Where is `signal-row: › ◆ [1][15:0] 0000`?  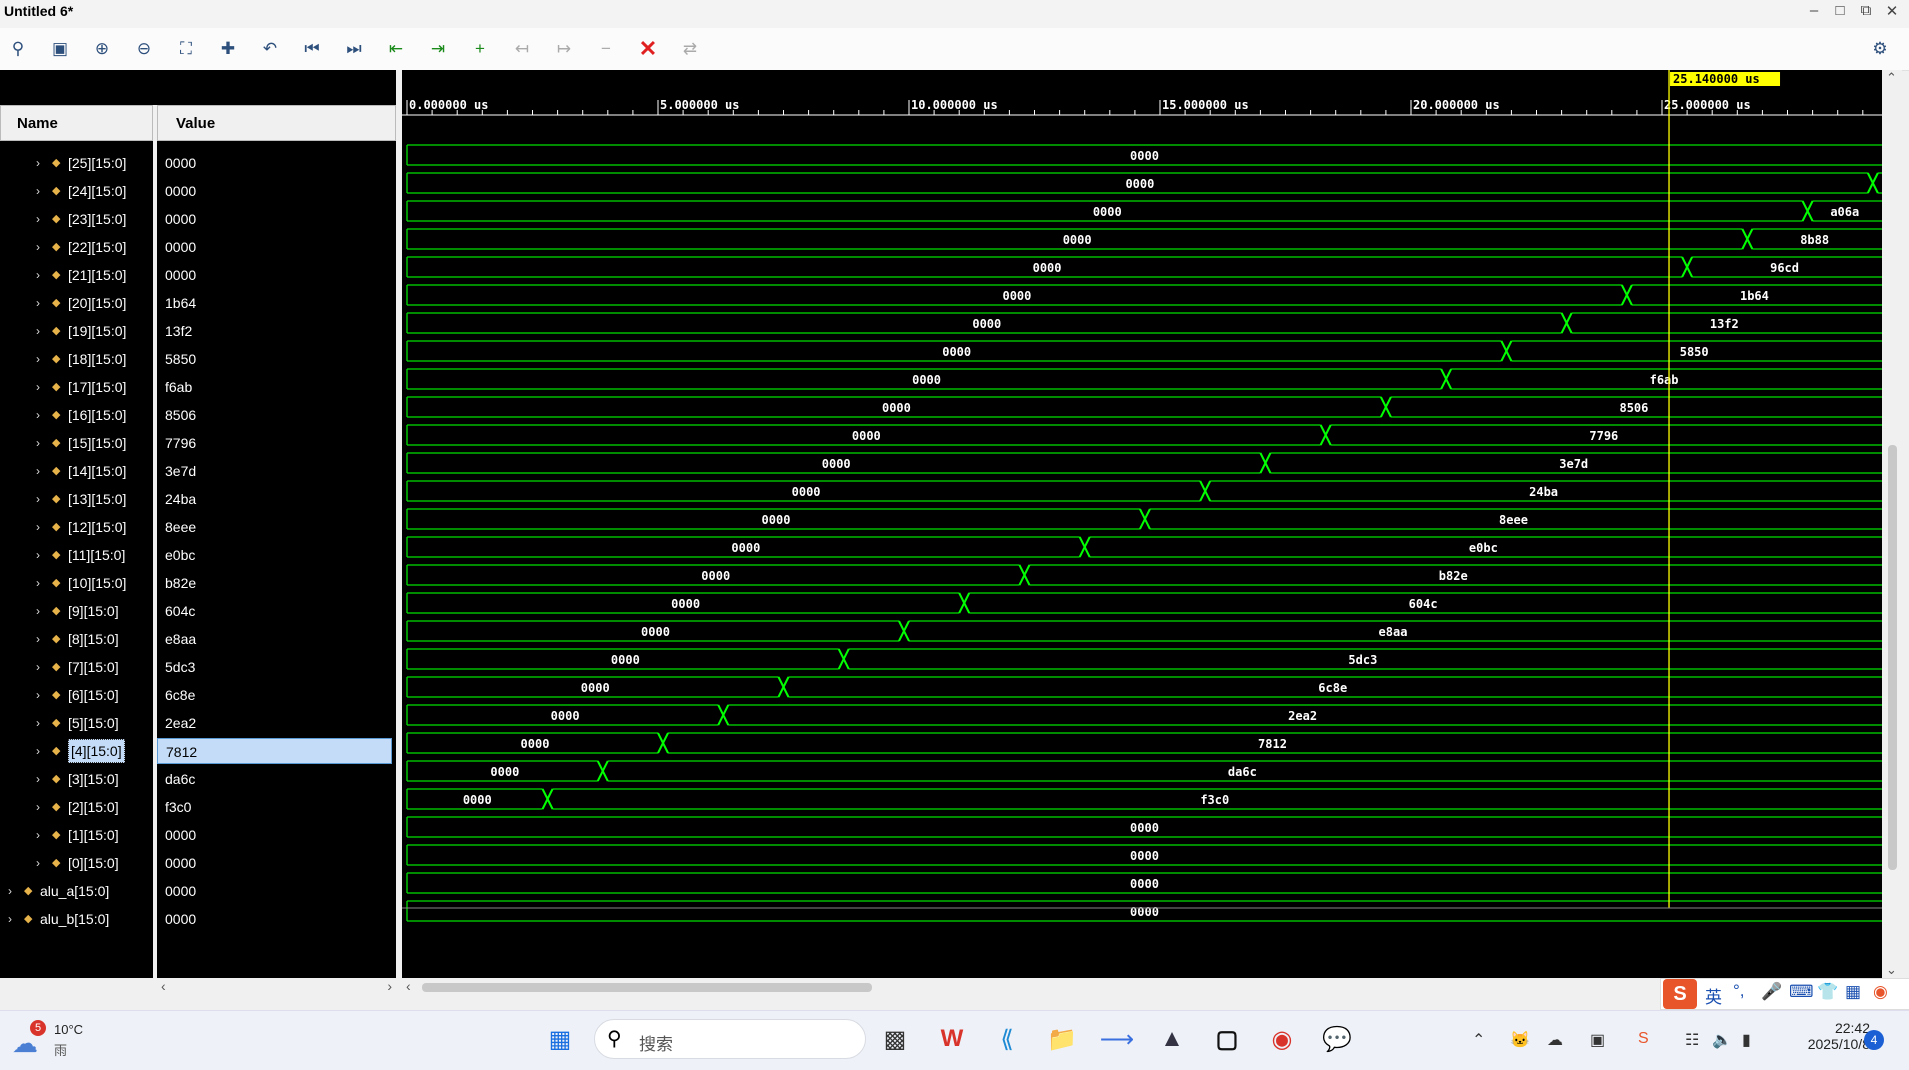
signal-row: › ◆ [1][15:0] 0000 is located at coordinates (198, 835).